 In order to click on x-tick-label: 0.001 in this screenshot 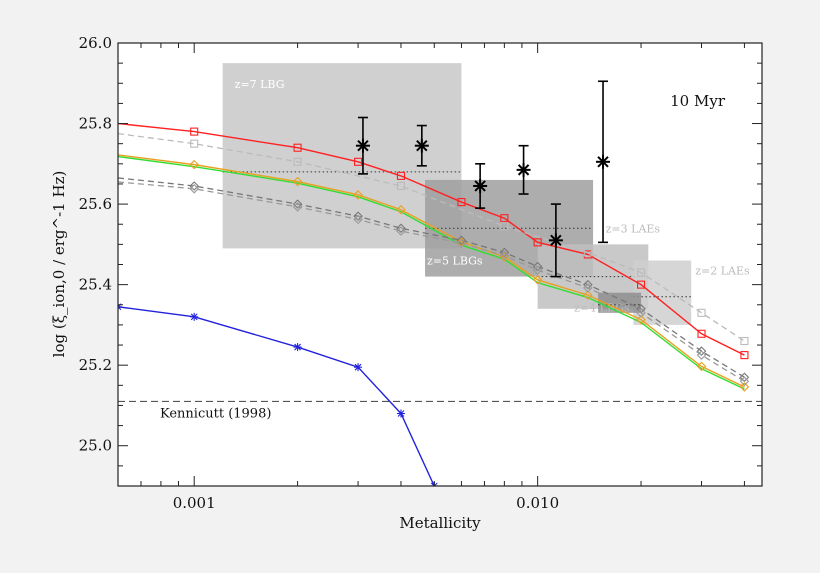, I will do `click(194, 503)`.